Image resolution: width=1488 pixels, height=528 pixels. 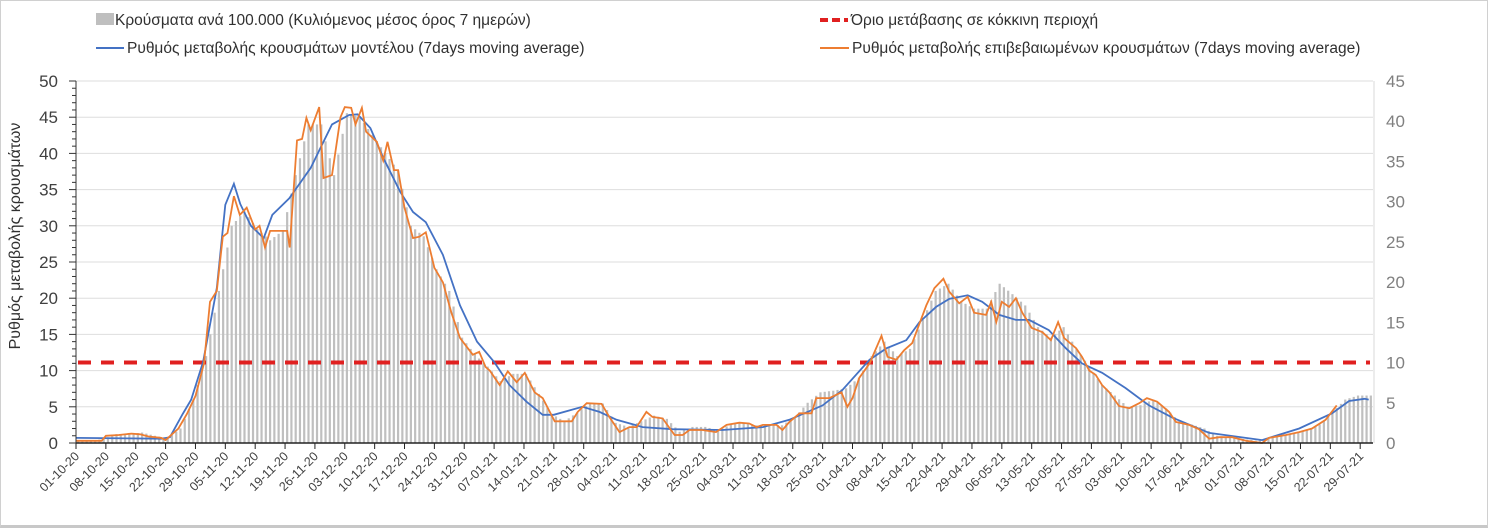 I want to click on y-left-tick-label: 15, so click(x=48, y=334).